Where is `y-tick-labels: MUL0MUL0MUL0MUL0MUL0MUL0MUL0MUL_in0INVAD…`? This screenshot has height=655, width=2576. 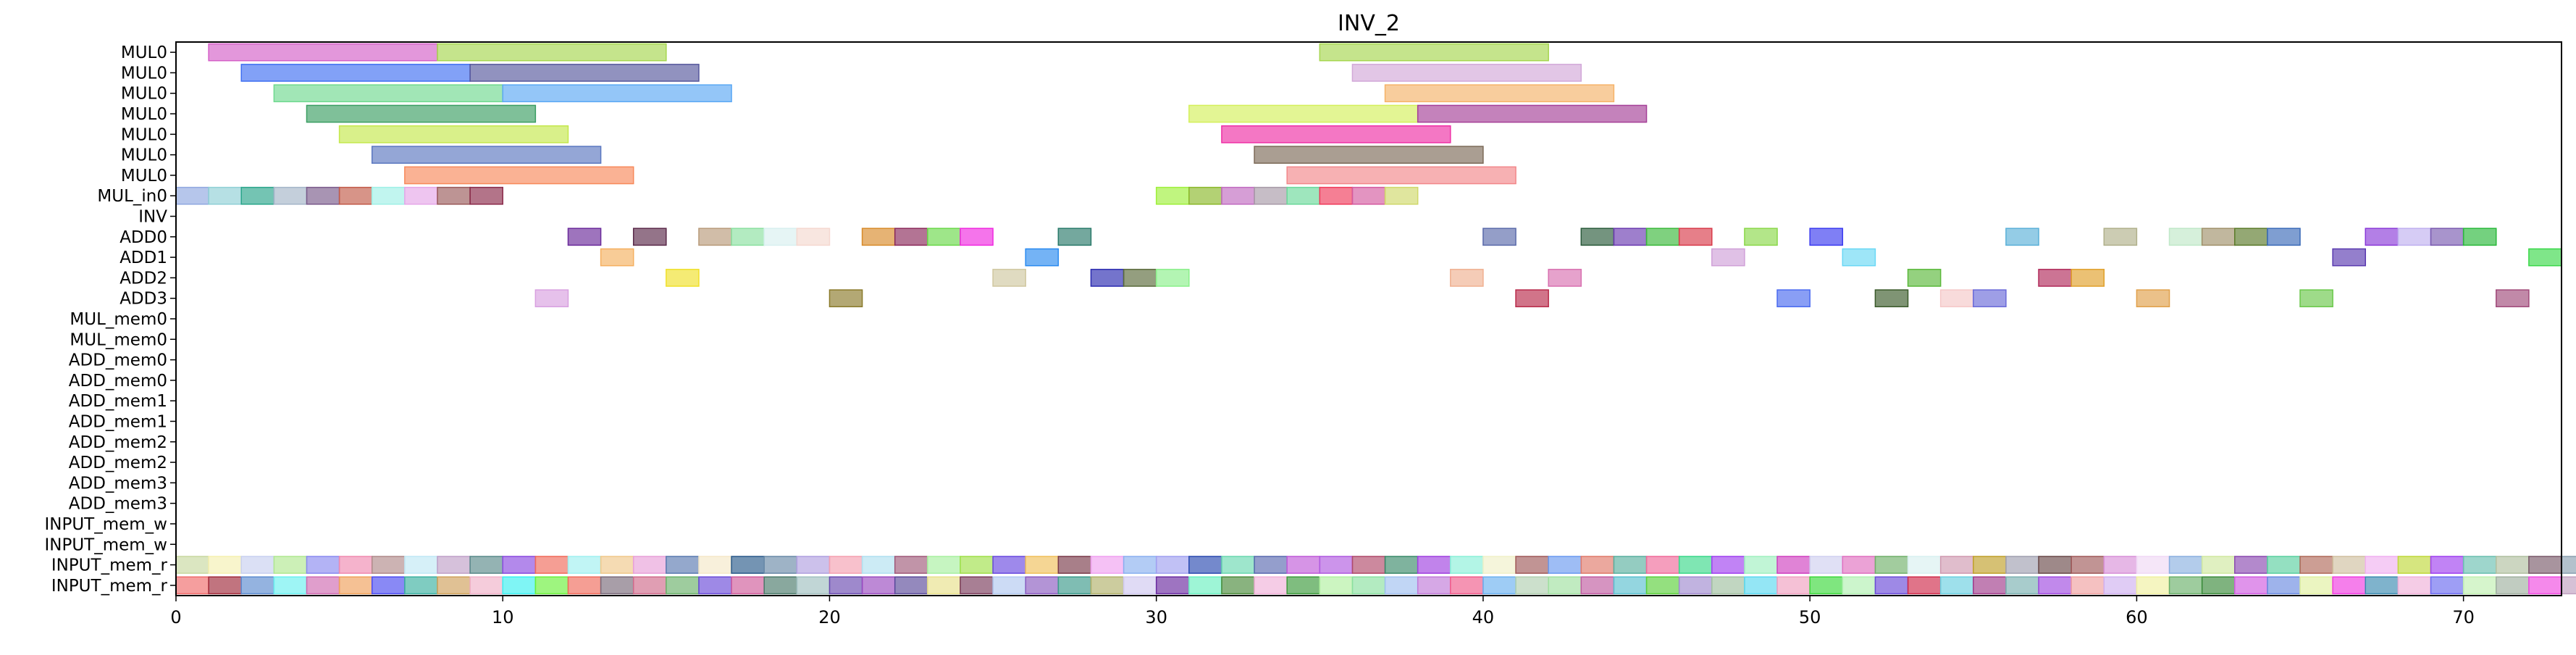 y-tick-labels: MUL0MUL0MUL0MUL0MUL0MUL0MUL0MUL_in0INVAD… is located at coordinates (110, 319).